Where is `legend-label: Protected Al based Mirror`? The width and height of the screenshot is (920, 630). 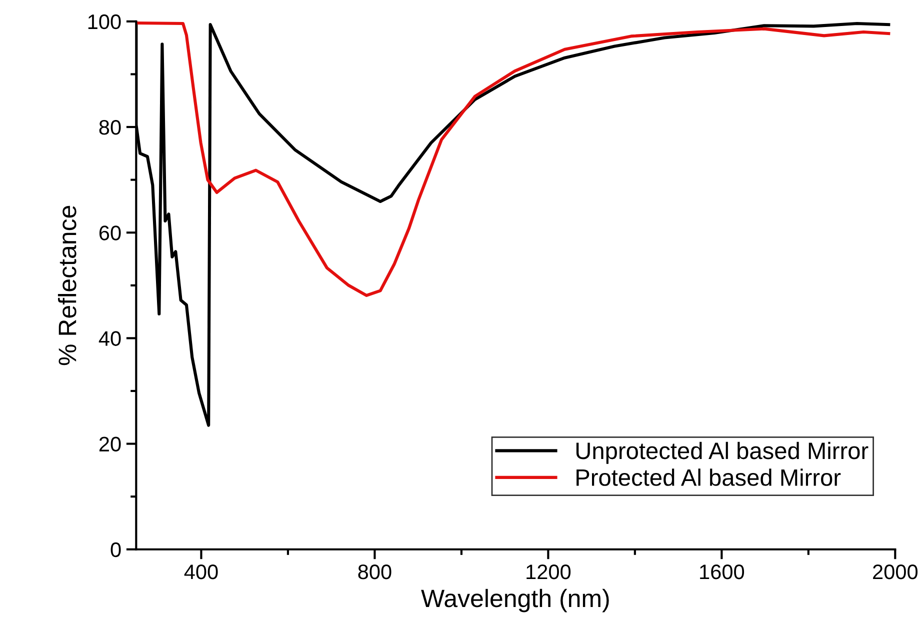 legend-label: Protected Al based Mirror is located at coordinates (708, 477).